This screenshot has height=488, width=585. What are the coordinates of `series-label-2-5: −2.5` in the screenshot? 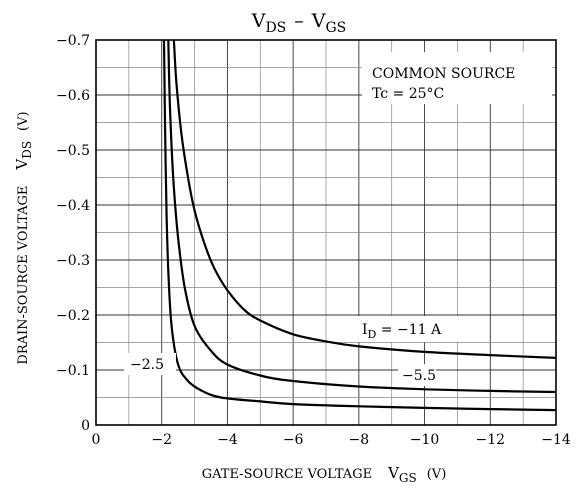 It's located at (147, 365).